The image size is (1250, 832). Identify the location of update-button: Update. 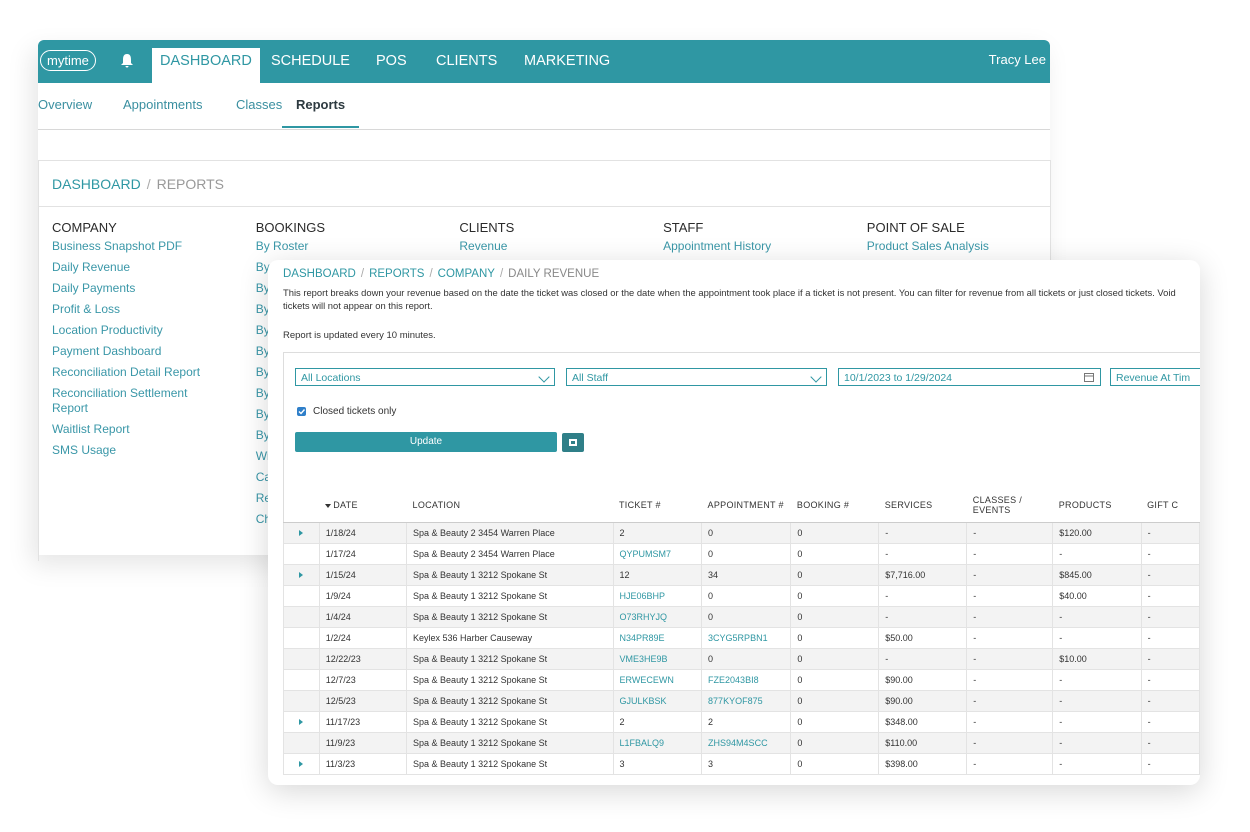
(426, 442).